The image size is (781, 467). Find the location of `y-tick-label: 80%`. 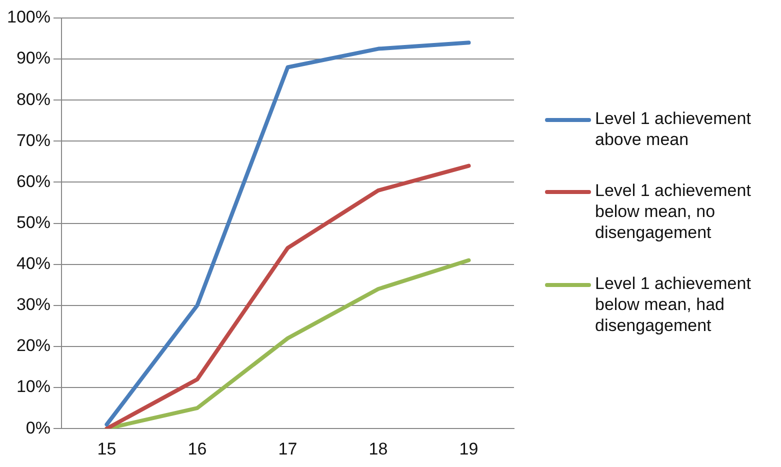

y-tick-label: 80% is located at coordinates (33, 99).